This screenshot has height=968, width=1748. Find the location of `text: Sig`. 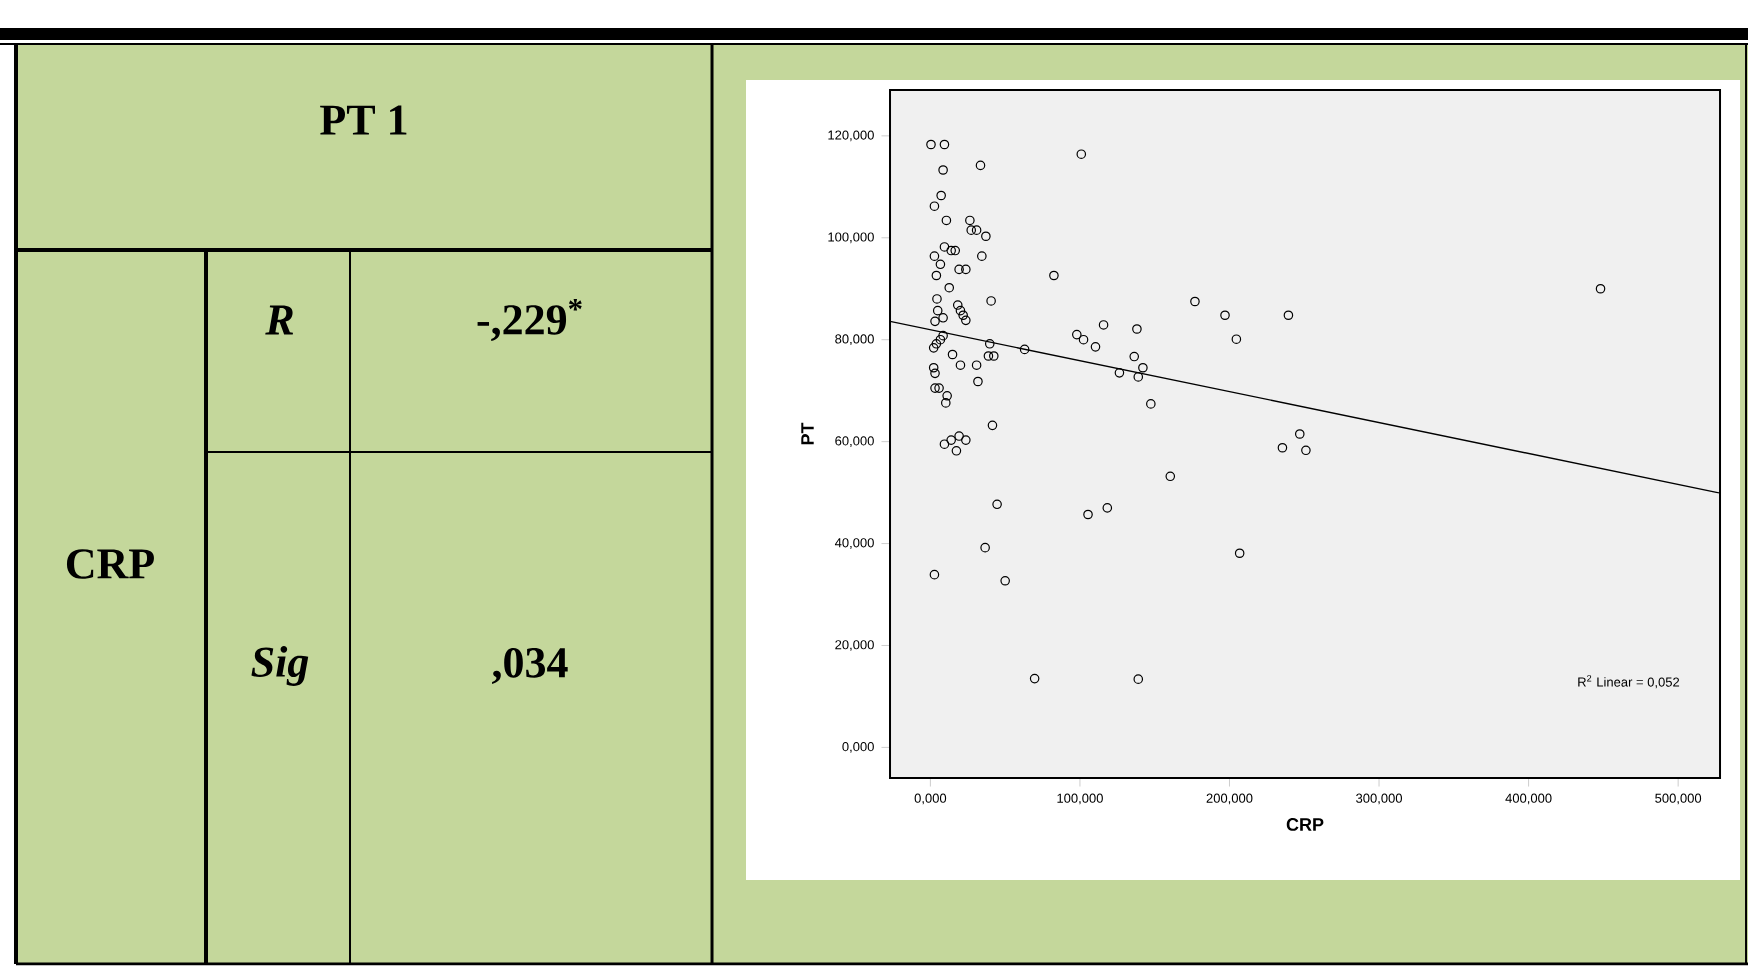

text: Sig is located at coordinates (280, 666).